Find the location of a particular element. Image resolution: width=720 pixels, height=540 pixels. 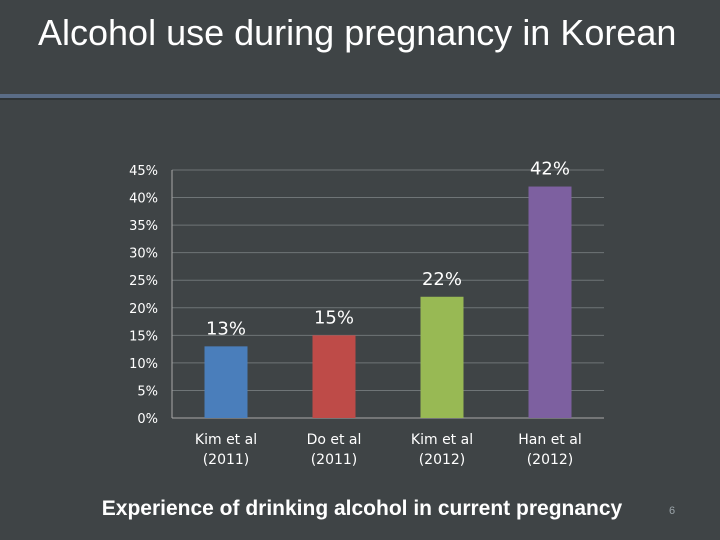

title-divider-shadow is located at coordinates (360, 99).